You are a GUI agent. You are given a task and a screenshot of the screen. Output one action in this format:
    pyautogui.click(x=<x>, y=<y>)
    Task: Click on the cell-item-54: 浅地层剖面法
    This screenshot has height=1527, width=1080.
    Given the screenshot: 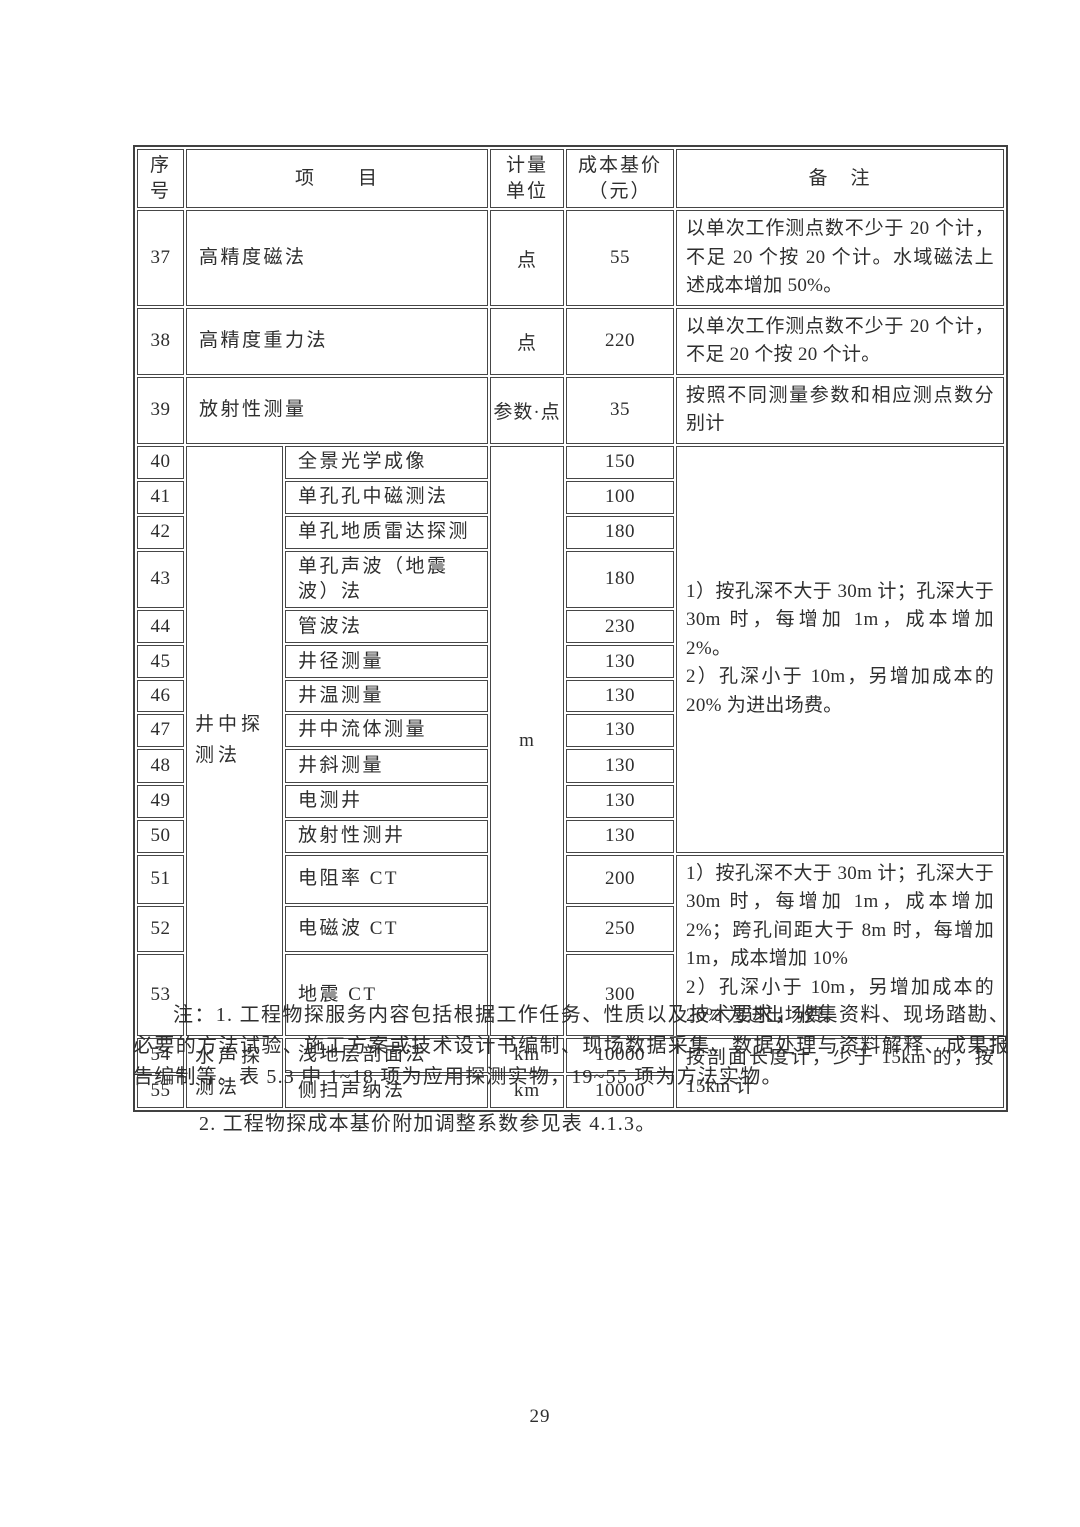 What is the action you would take?
    pyautogui.click(x=387, y=1055)
    